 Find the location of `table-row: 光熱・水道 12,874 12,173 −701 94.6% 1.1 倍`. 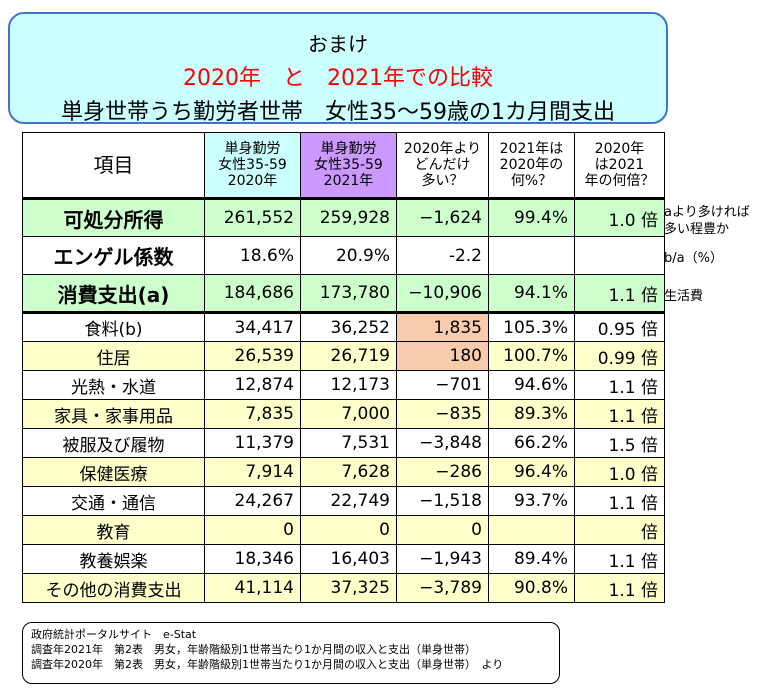

table-row: 光熱・水道 12,874 12,173 −701 94.6% 1.1 倍 is located at coordinates (343, 385).